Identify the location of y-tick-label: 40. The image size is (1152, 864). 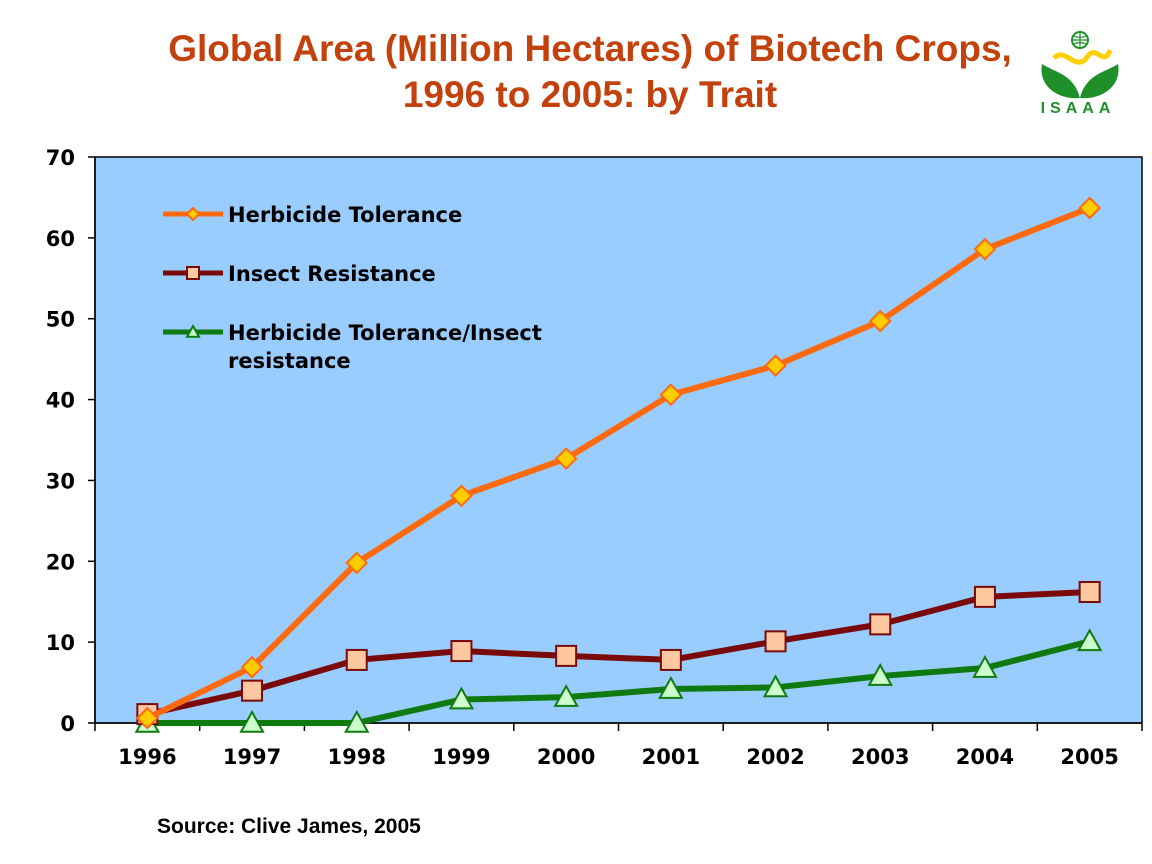
(60, 401).